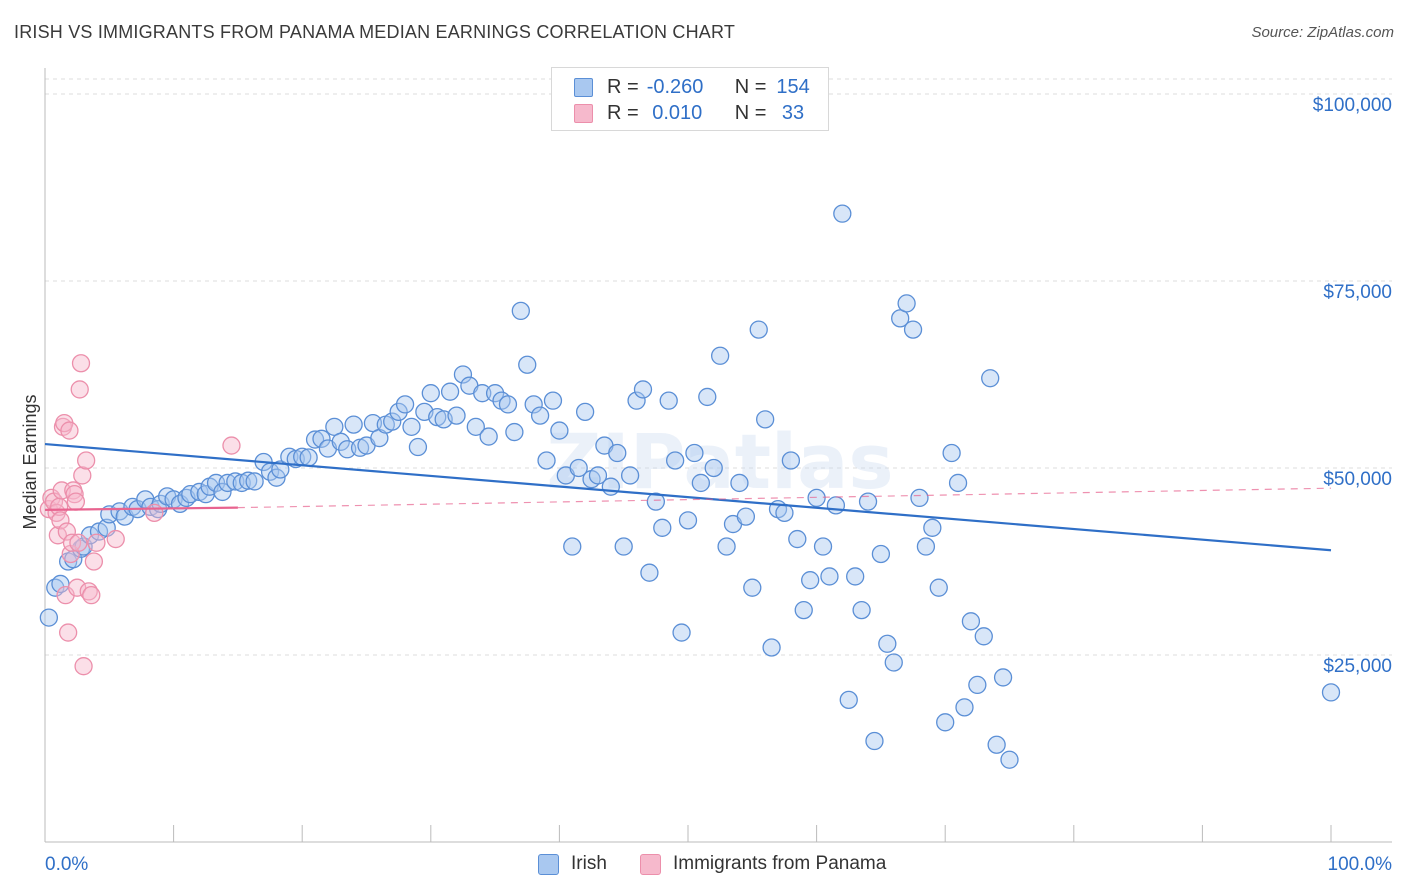 The height and width of the screenshot is (892, 1406). I want to click on trend-lines, so click(688, 497).